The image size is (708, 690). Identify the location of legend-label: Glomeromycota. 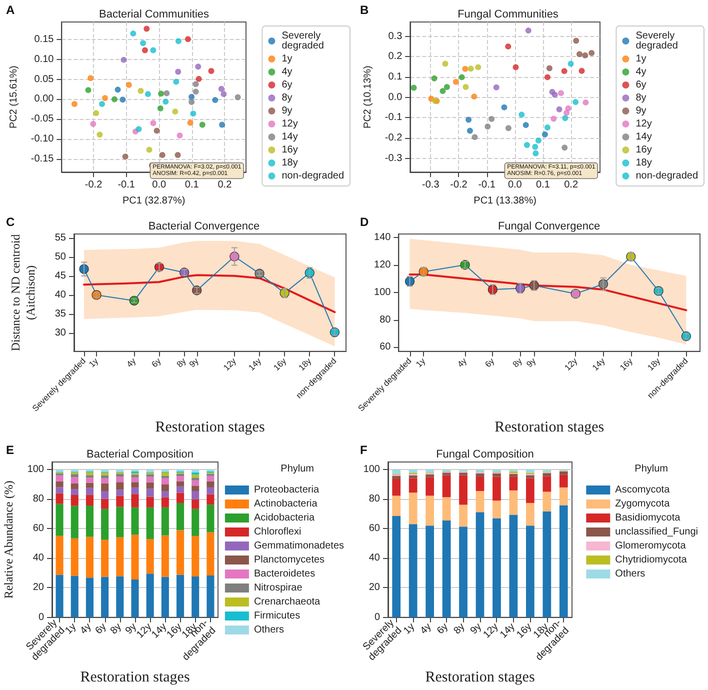
(650, 546).